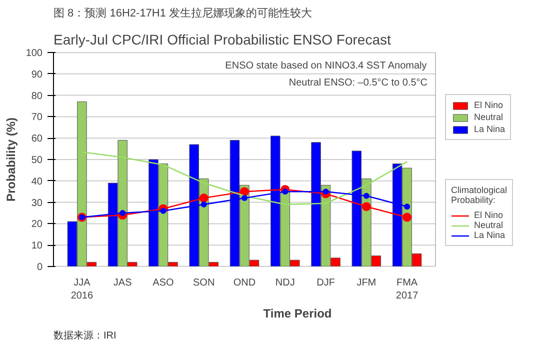  I want to click on y-tick-label: 90, so click(37, 74).